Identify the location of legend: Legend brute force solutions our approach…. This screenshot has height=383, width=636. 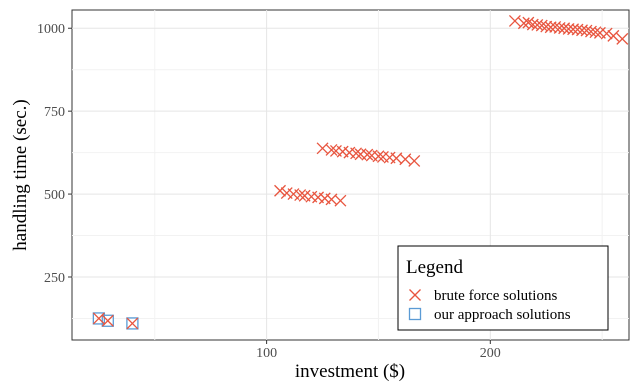
(503, 288).